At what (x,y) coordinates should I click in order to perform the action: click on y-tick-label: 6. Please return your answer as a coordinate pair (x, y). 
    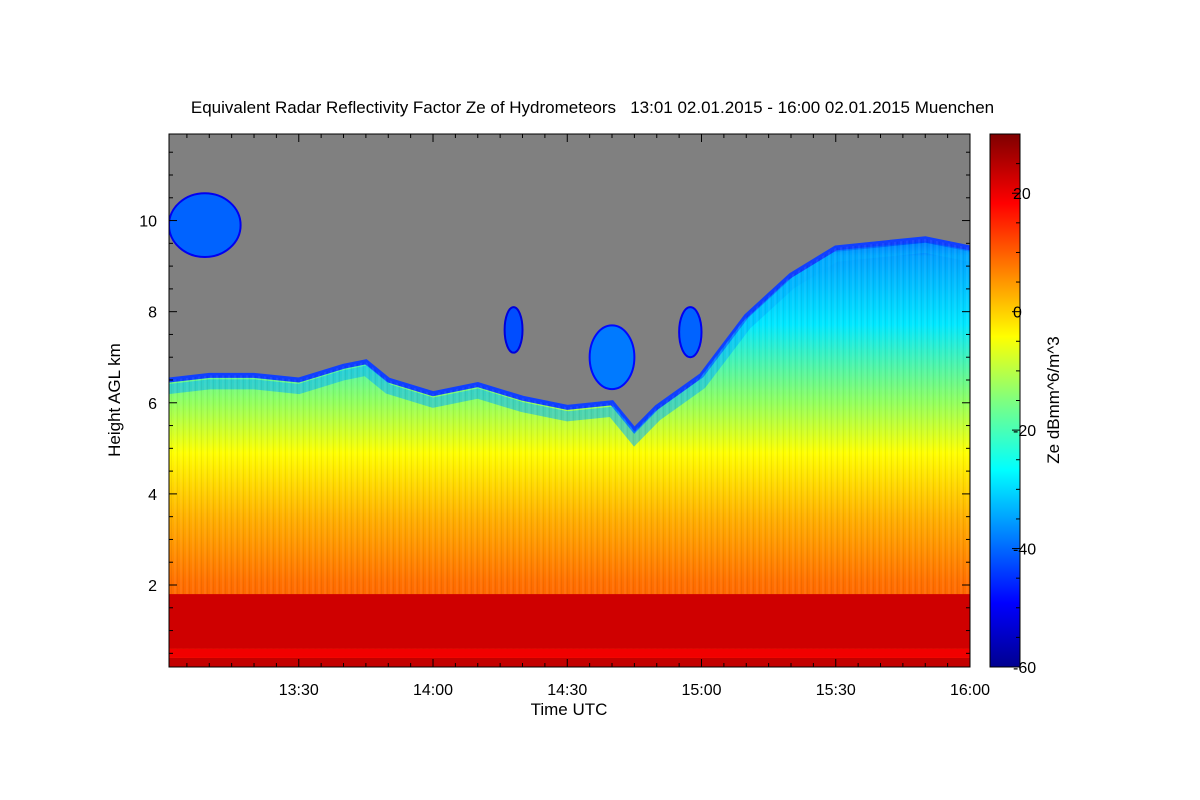
    Looking at the image, I should click on (152, 404).